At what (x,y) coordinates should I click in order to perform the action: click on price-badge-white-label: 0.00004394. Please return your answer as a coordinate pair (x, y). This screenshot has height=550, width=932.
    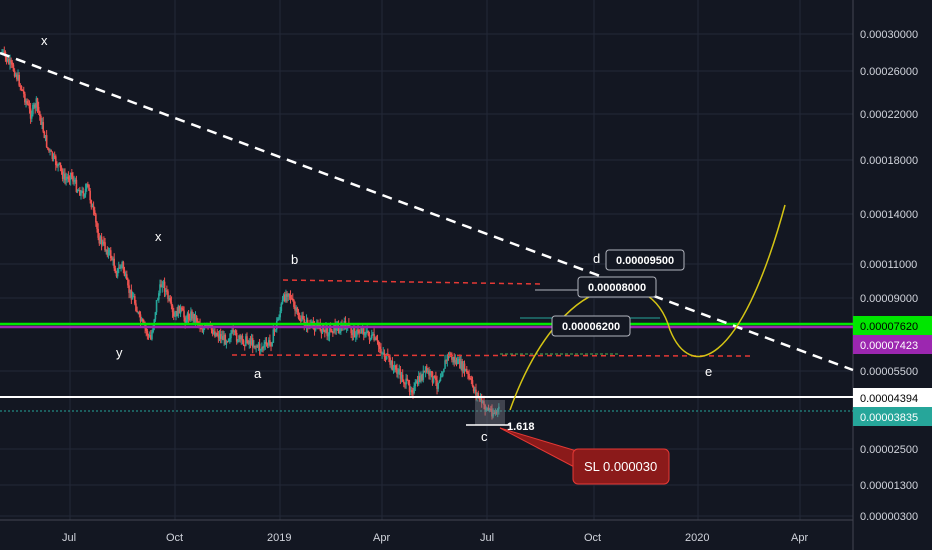
    Looking at the image, I should click on (889, 399).